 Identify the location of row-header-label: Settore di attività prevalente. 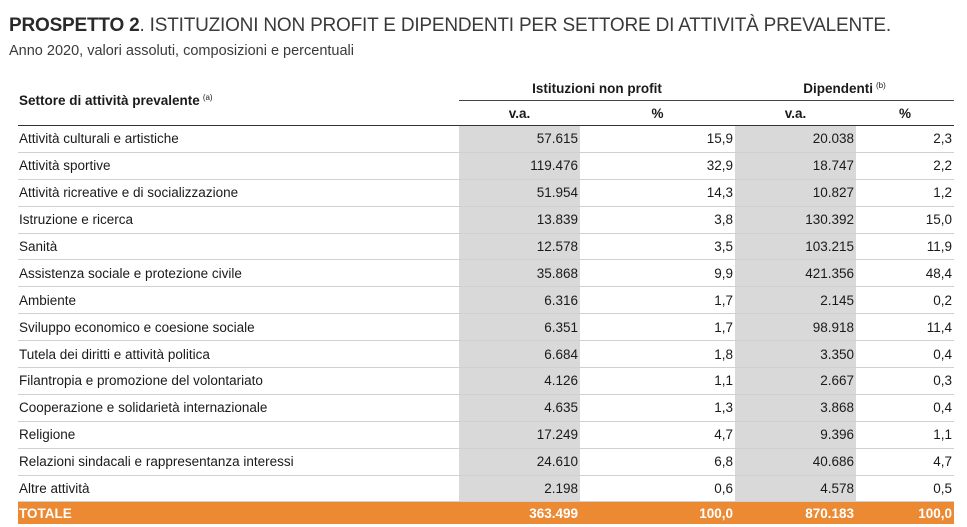
(109, 100).